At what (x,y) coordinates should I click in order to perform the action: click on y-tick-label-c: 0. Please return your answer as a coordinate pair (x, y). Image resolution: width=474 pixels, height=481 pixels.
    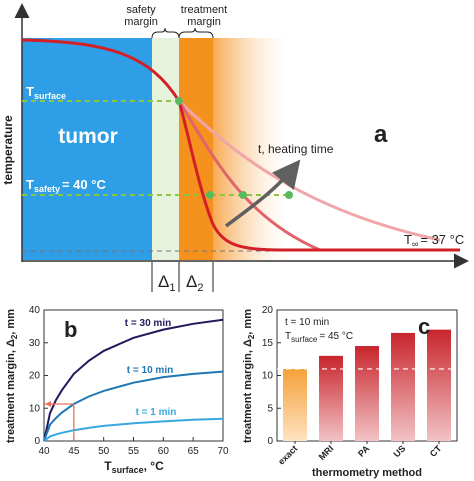
    Looking at the image, I should click on (270, 441).